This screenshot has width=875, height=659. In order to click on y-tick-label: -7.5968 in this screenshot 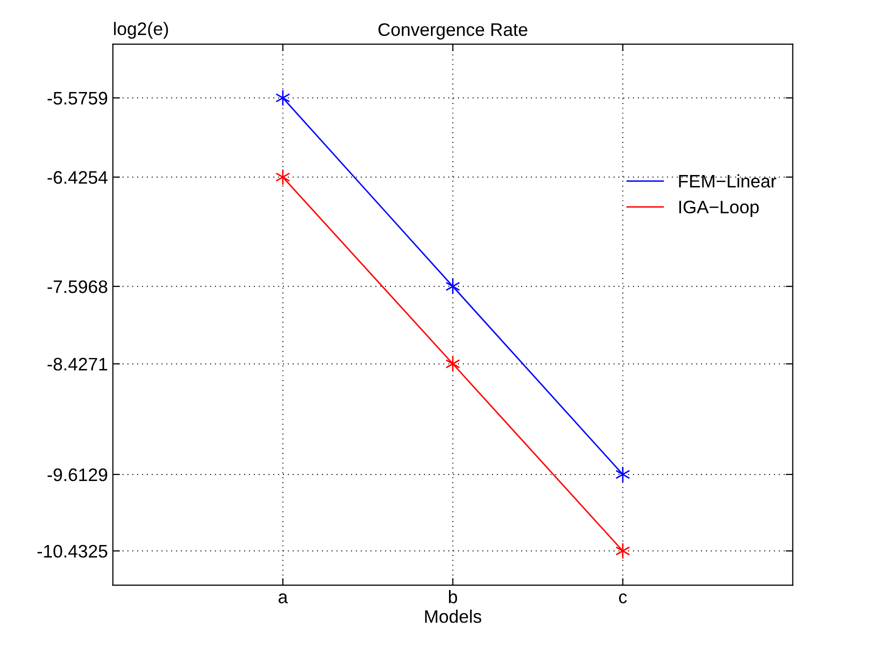, I will do `click(78, 287)`.